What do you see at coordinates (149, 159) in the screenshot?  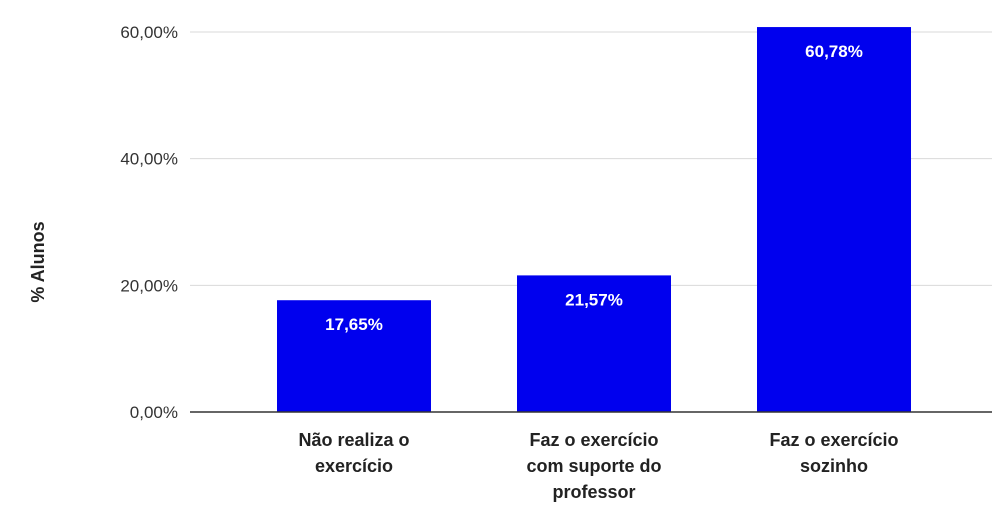 I see `y-tick-label: 40,00%` at bounding box center [149, 159].